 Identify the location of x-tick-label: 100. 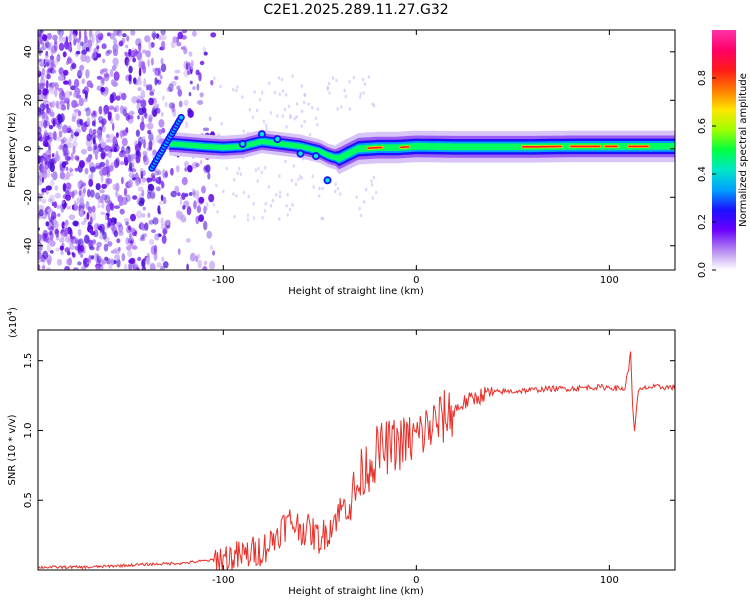
(609, 280).